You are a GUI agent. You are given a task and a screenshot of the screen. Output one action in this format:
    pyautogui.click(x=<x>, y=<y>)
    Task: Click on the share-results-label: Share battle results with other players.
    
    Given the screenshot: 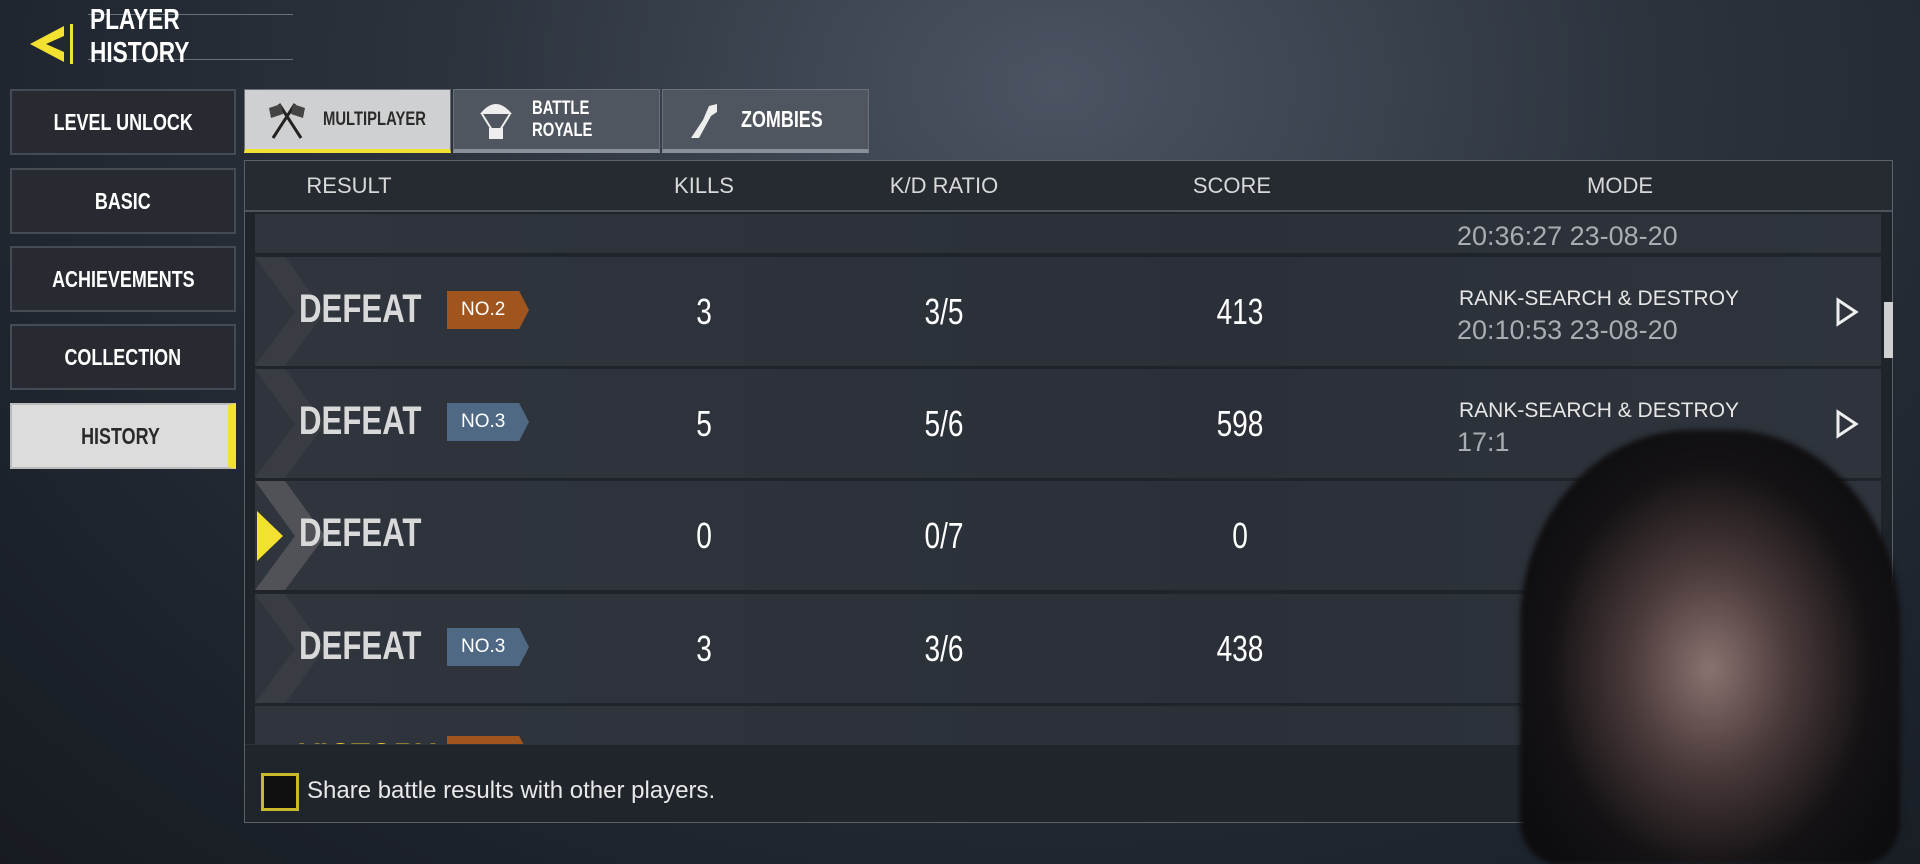 What is the action you would take?
    pyautogui.click(x=511, y=790)
    